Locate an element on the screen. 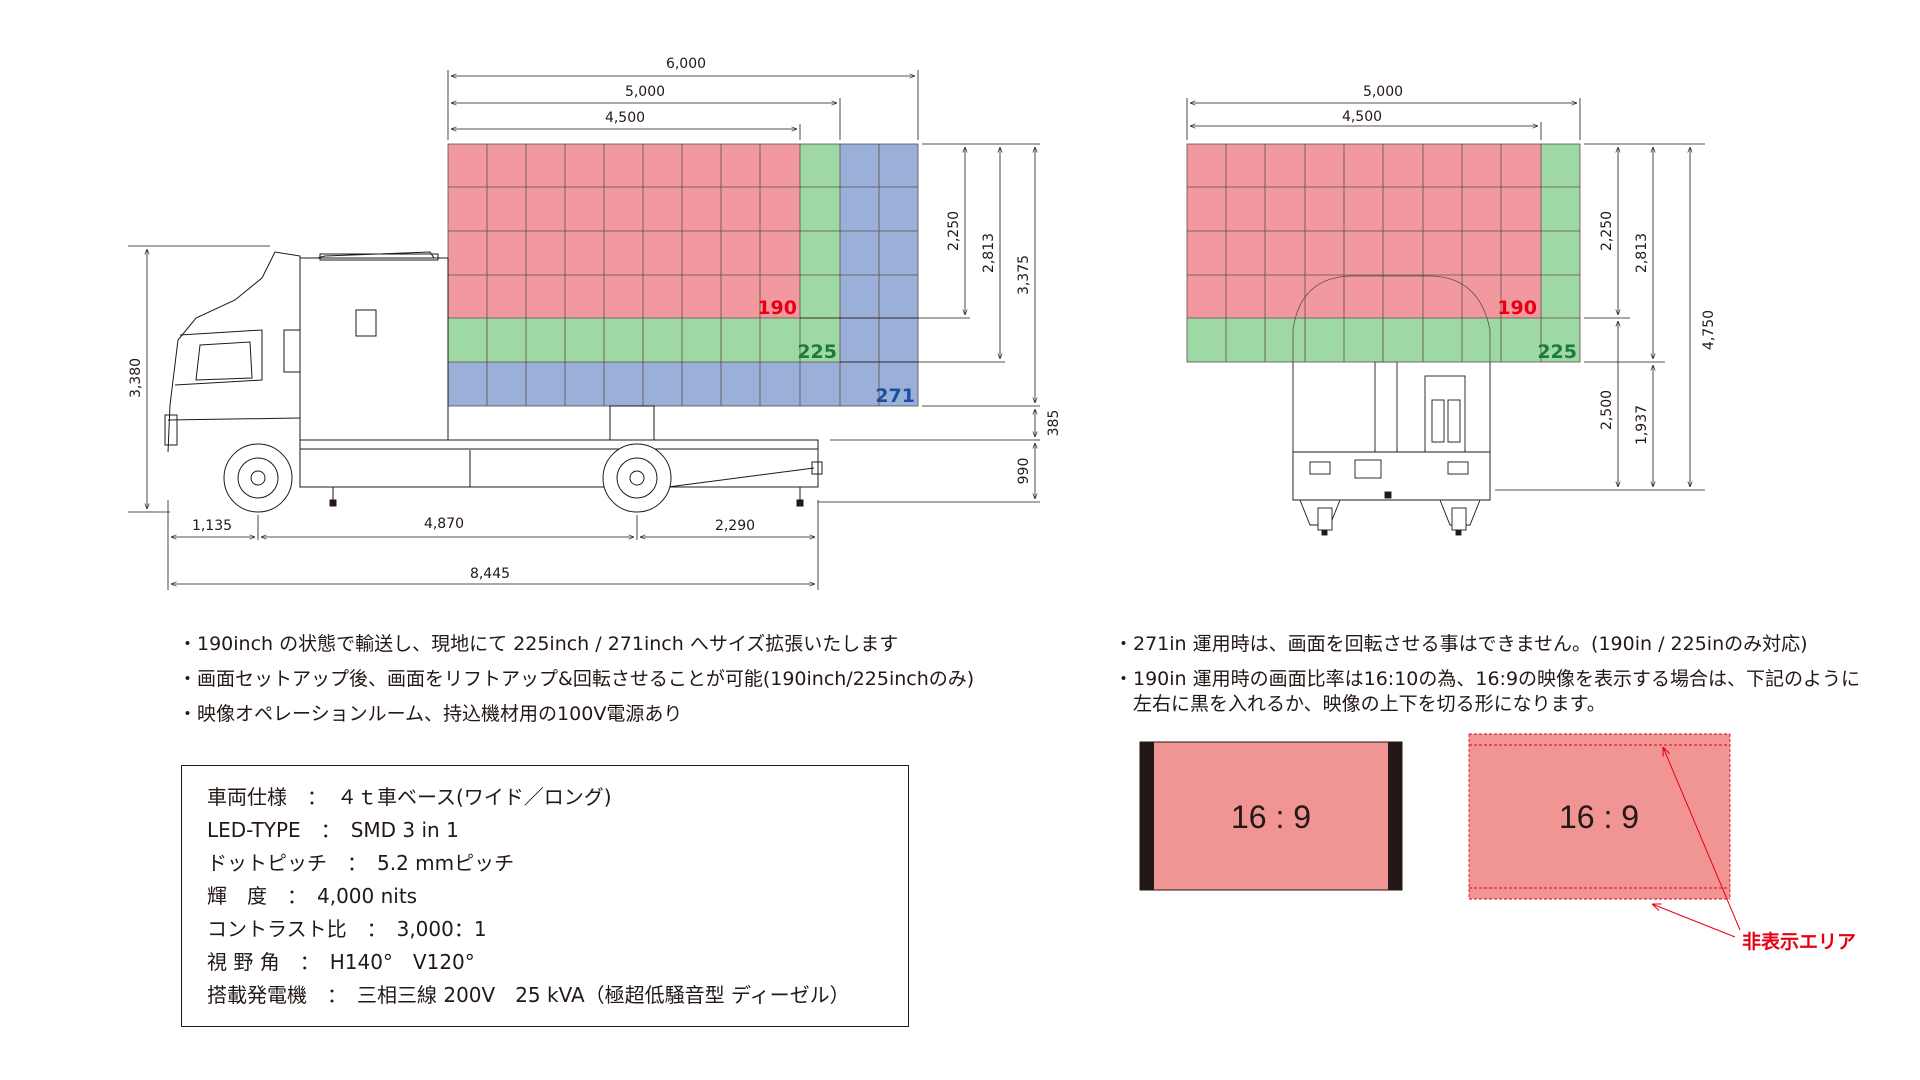 Image resolution: width=1920 pixels, height=1080 pixels. note-left-3: ・映像オペレーションルーム、持込機材用の100V電源あり is located at coordinates (430, 714).